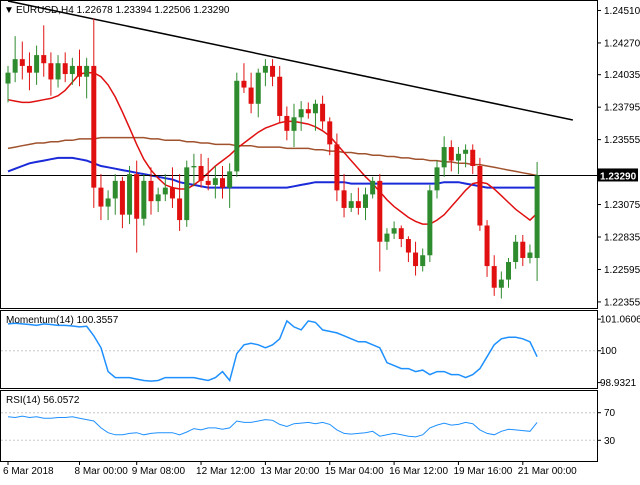  Describe the element at coordinates (618, 175) in the screenshot. I see `current-price-tag` at that location.